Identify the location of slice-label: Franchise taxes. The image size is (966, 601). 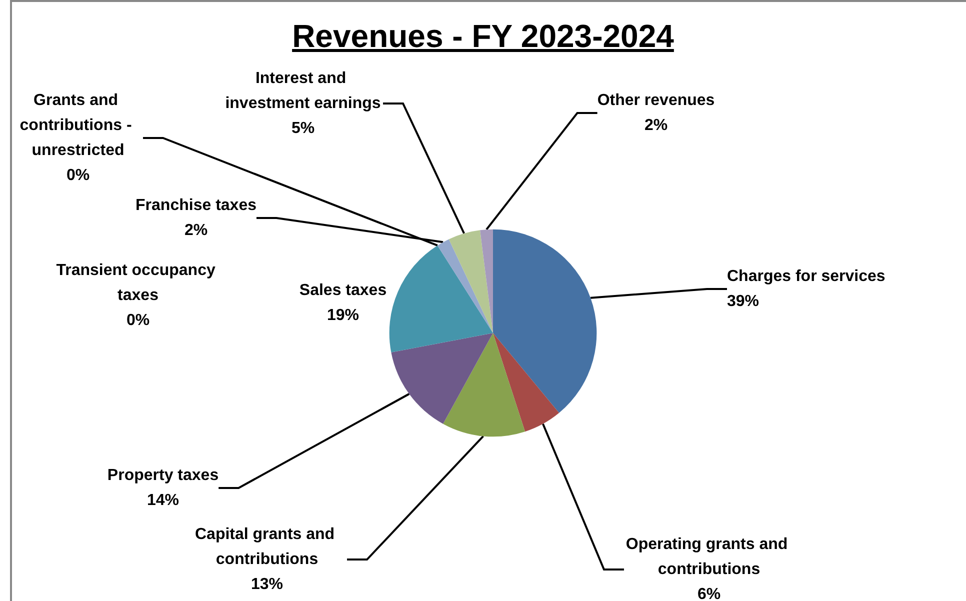
(196, 205).